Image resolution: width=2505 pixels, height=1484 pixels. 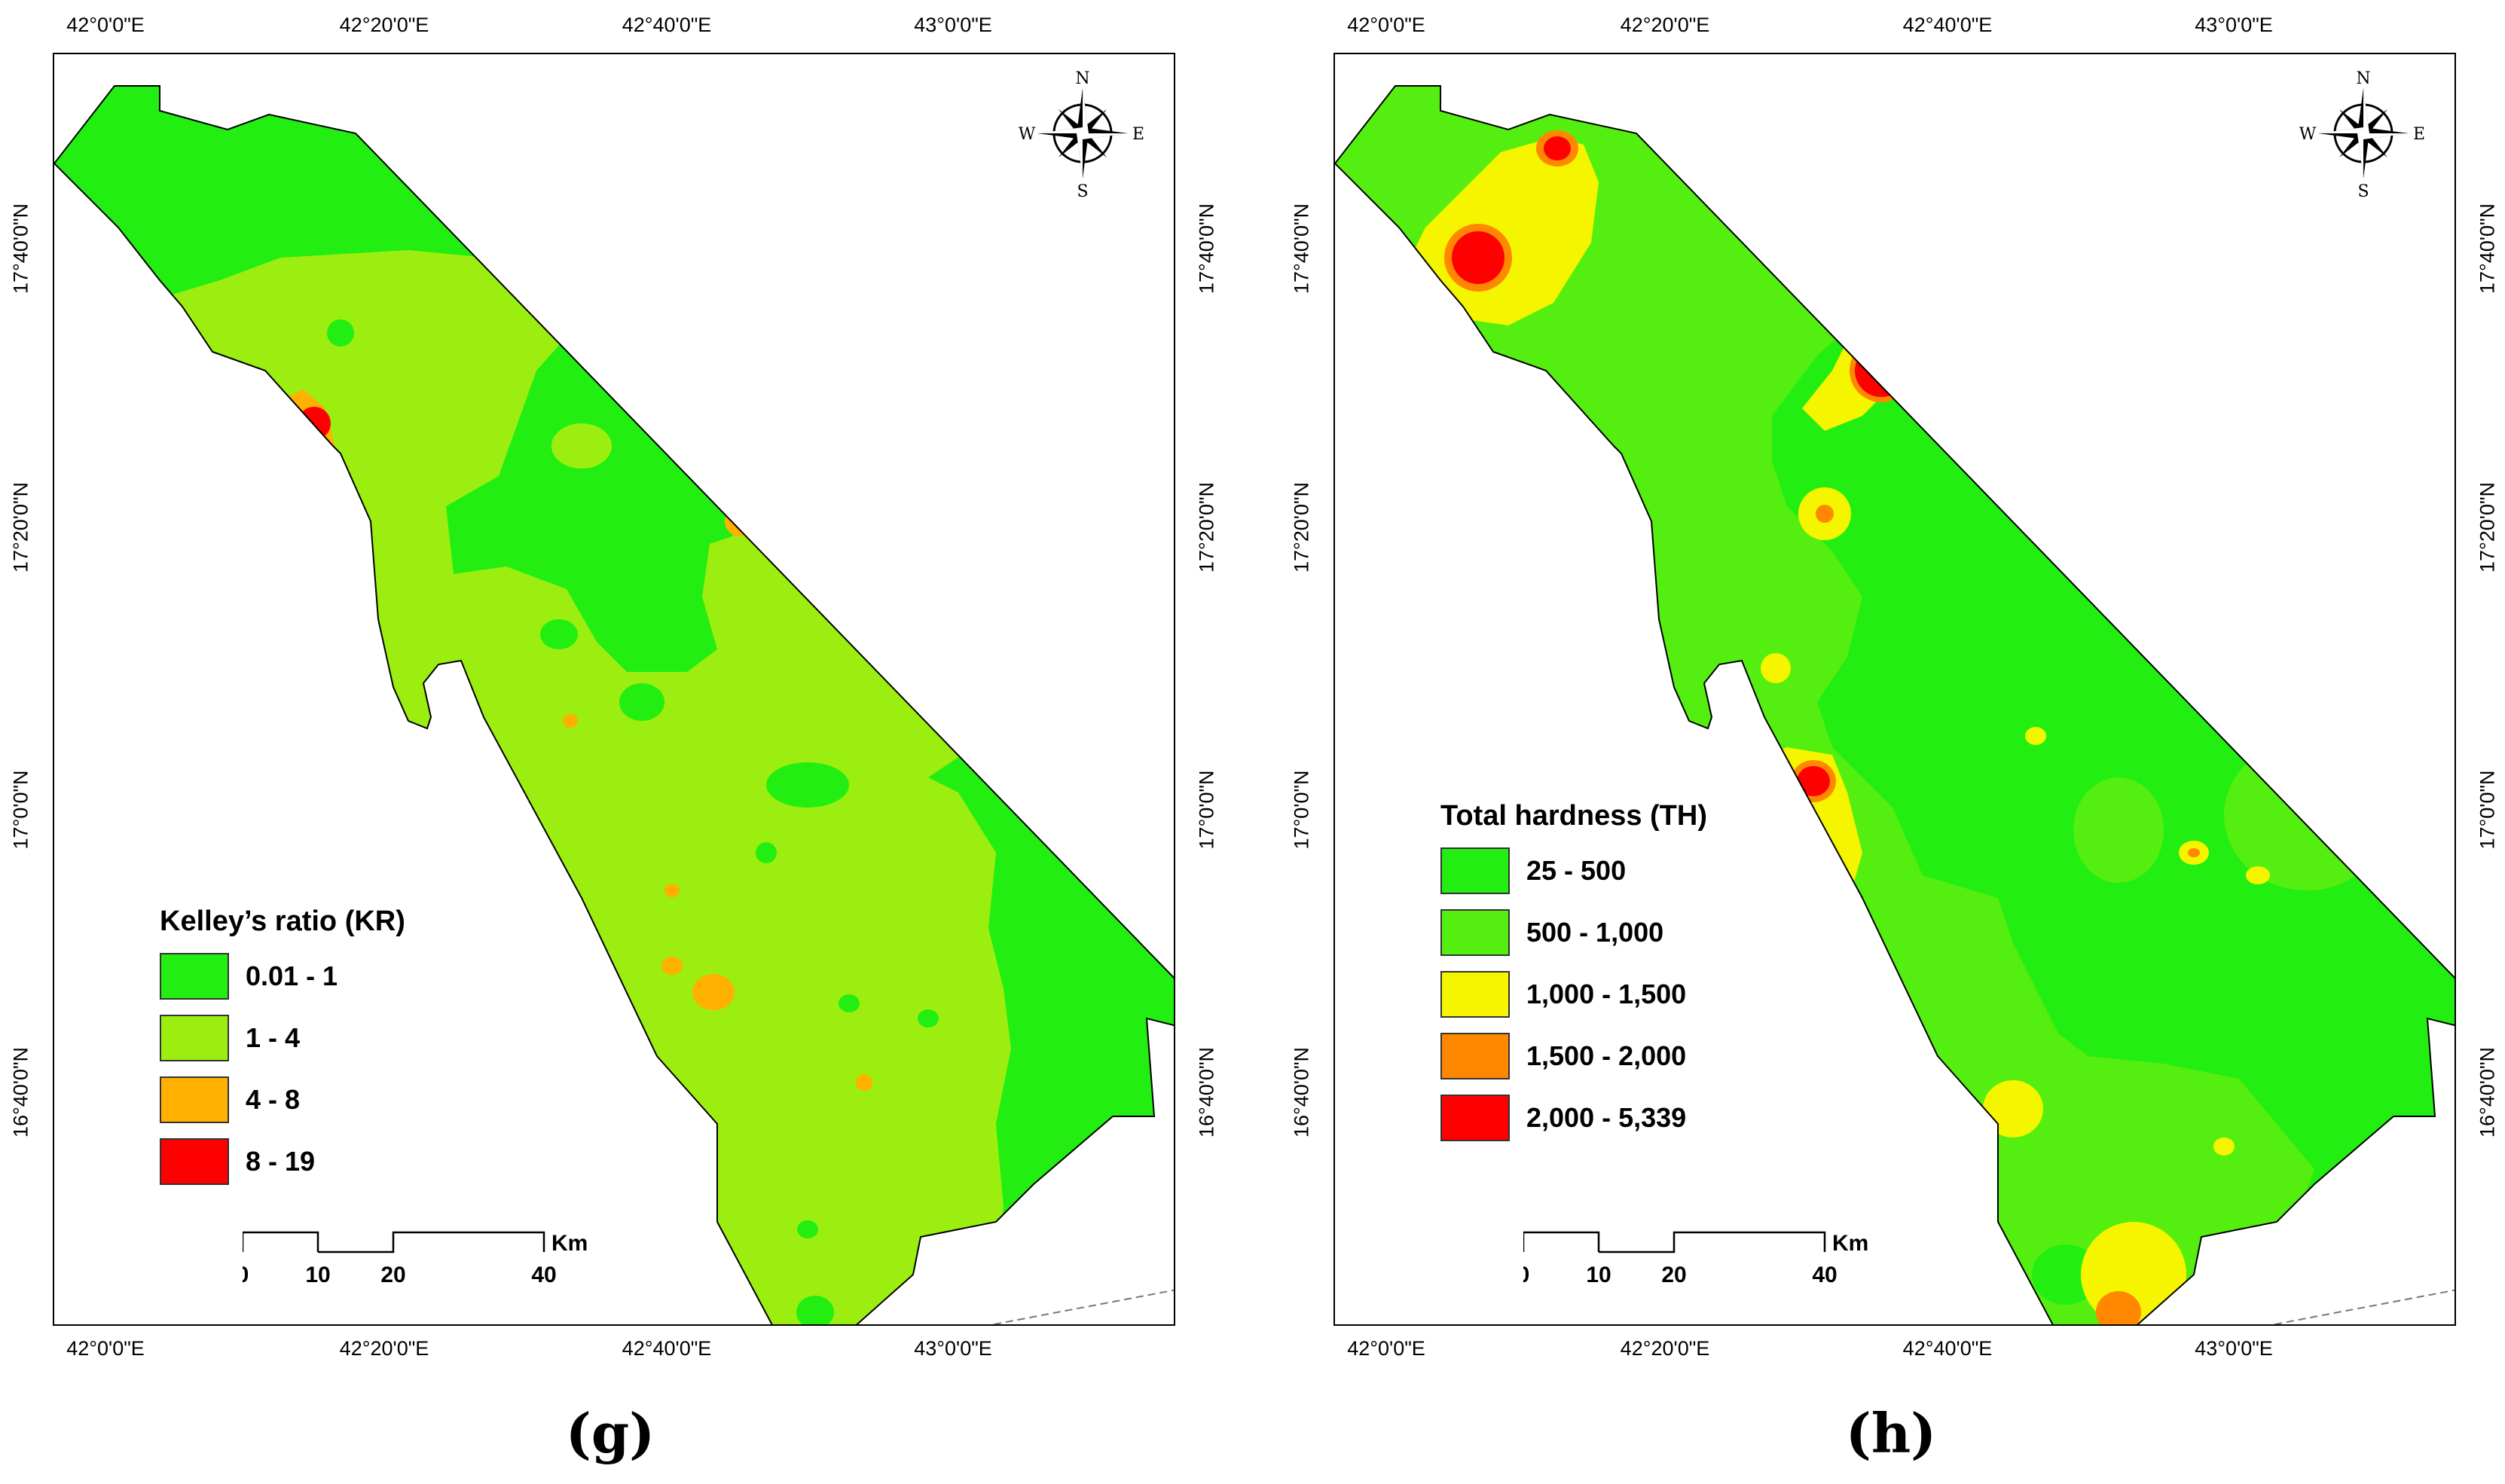 I want to click on th-zone-1500-2000, so click(x=2118, y=1307).